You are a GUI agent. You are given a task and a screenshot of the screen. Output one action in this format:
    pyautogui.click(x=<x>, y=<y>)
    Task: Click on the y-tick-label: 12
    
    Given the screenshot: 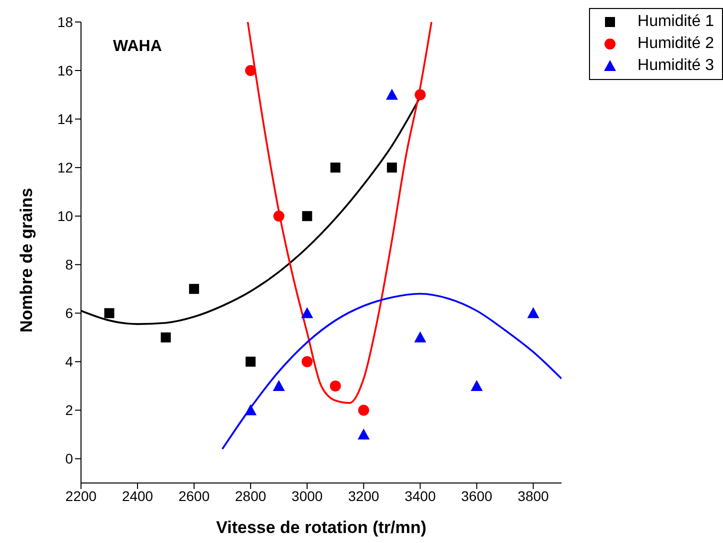 What is the action you would take?
    pyautogui.click(x=65, y=168)
    